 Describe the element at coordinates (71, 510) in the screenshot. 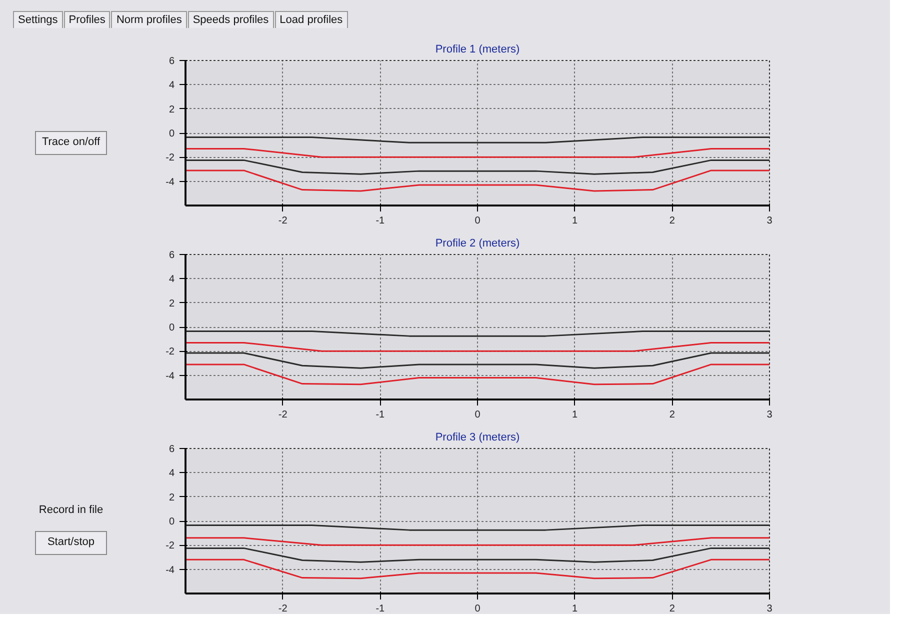

I see `text: Record in file` at that location.